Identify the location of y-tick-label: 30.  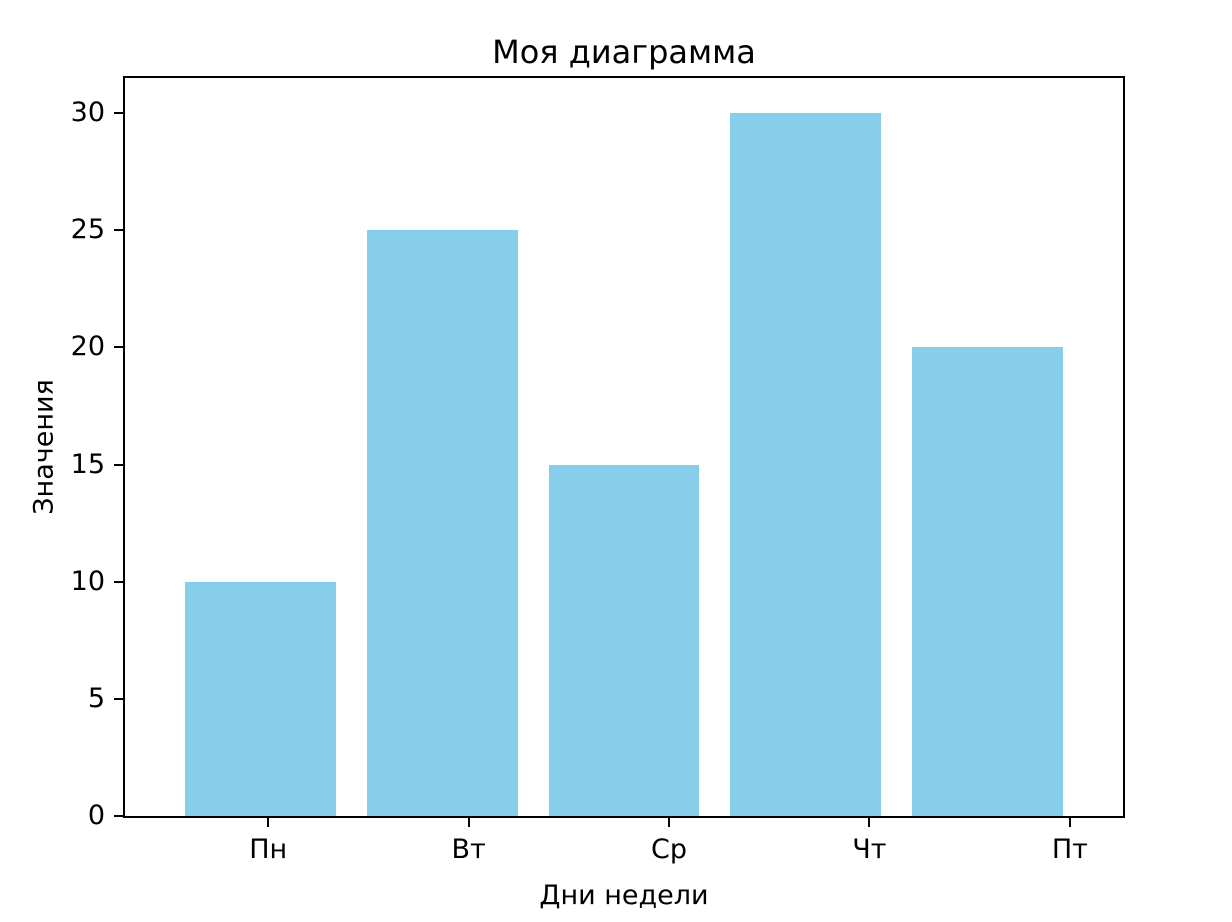
(87, 113).